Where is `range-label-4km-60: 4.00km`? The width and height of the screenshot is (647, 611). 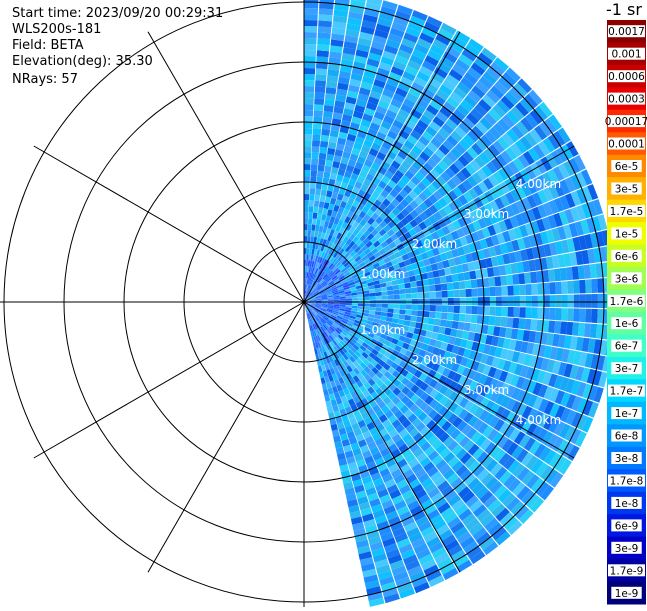
range-label-4km-60: 4.00km is located at coordinates (538, 184).